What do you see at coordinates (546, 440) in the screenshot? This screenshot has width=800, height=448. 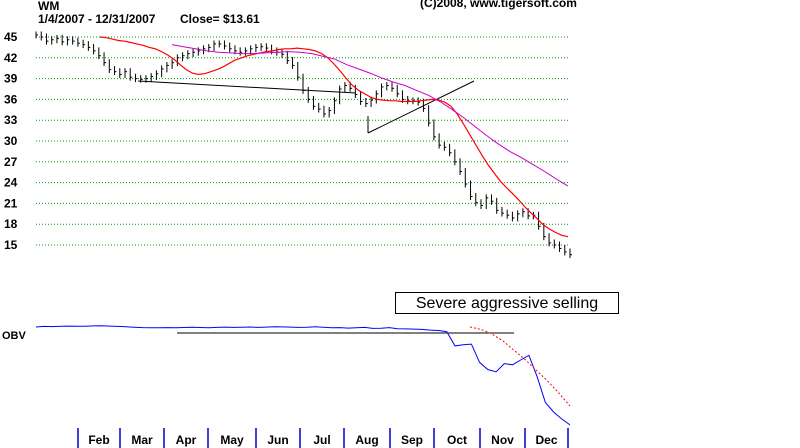 I see `month-label: Dec` at bounding box center [546, 440].